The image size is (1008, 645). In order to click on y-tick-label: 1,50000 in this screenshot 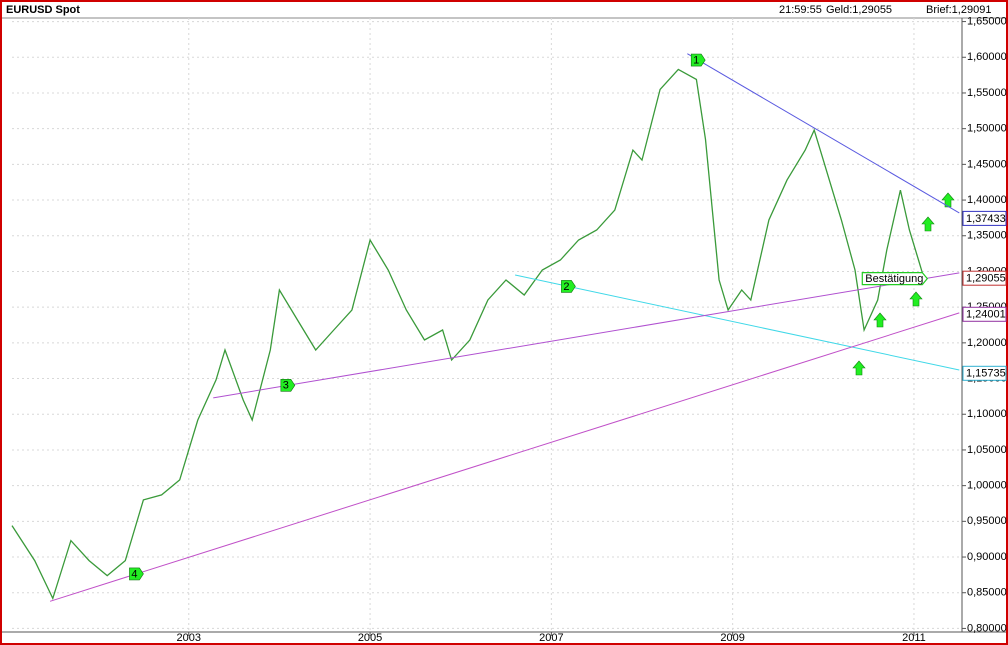, I will do `click(987, 129)`.